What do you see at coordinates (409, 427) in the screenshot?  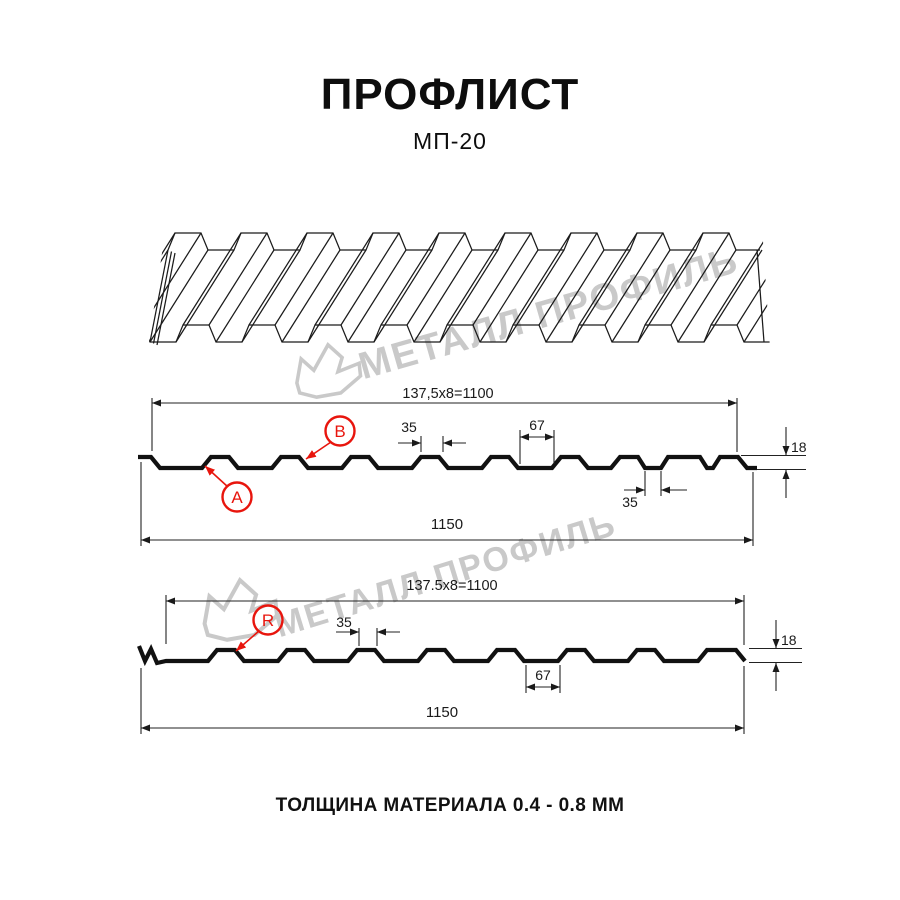 I see `dim-rib-top-a: 35` at bounding box center [409, 427].